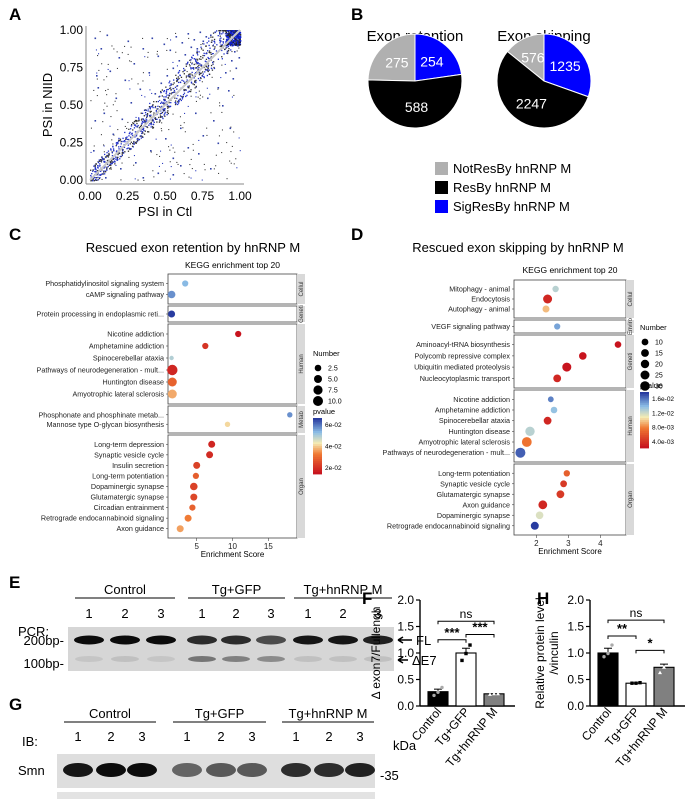  Describe the element at coordinates (632, 683) in the screenshot. I see `H-data-point` at that location.